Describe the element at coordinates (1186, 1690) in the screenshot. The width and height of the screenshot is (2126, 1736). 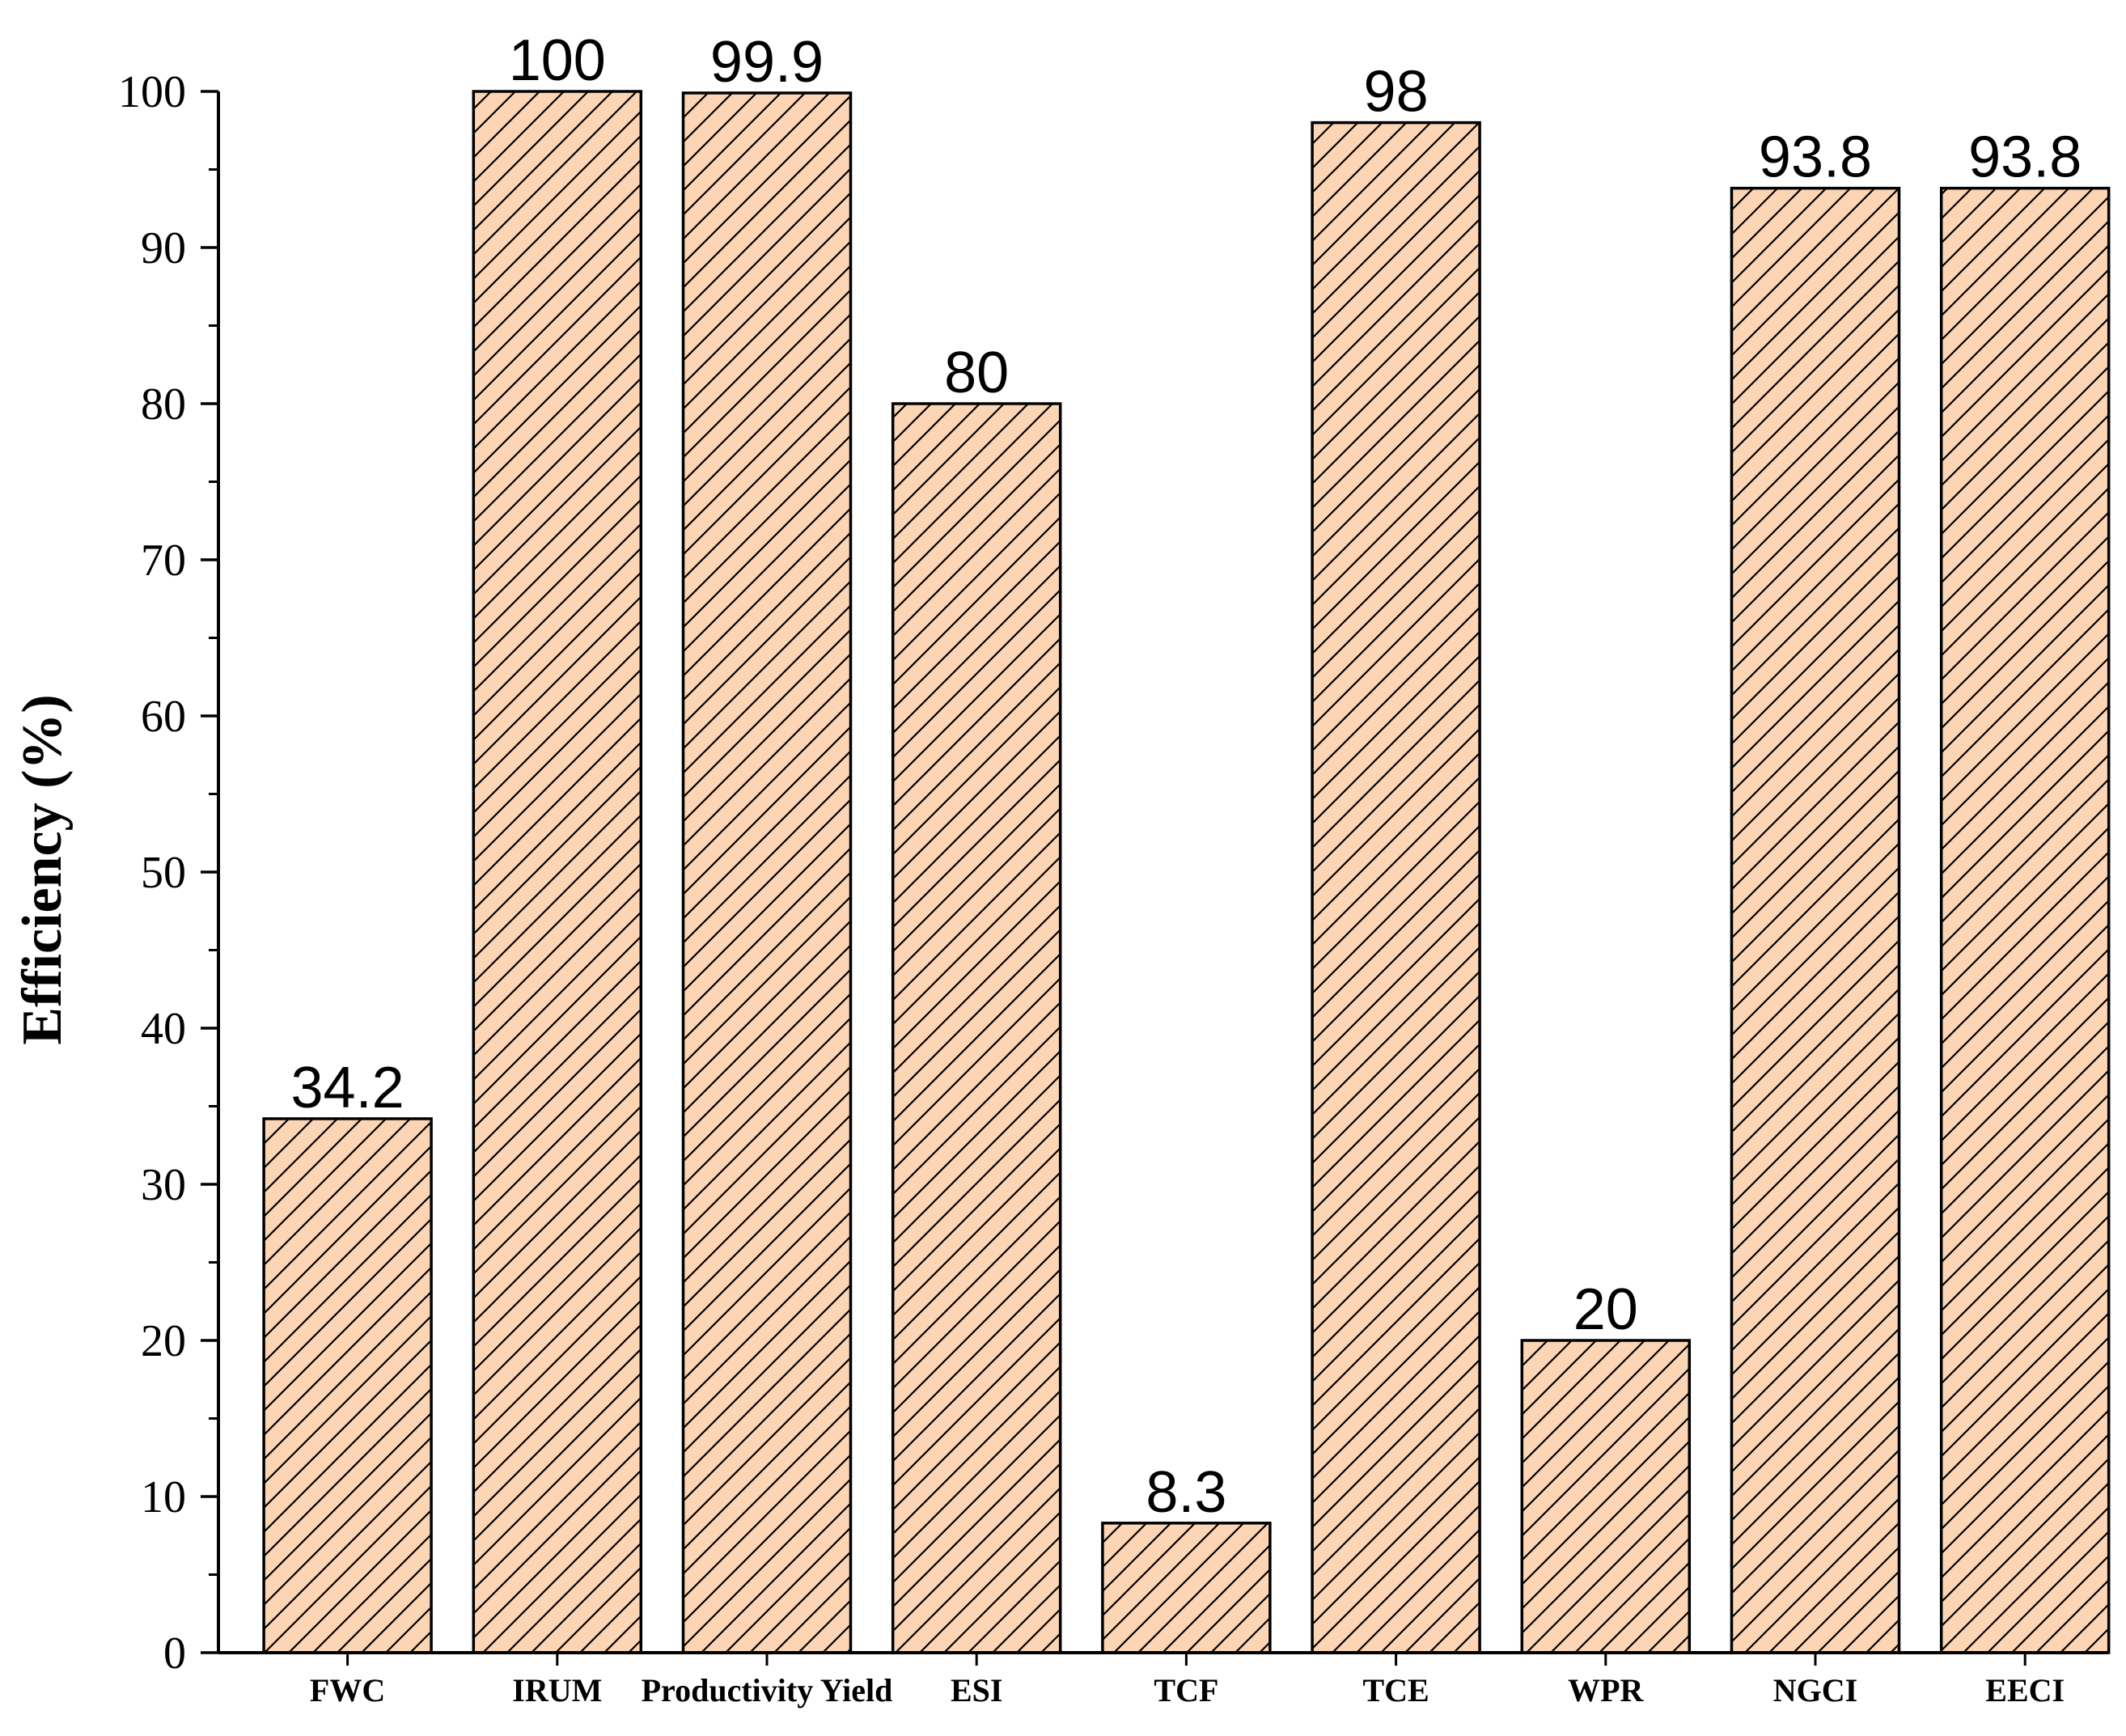
I see `x-tick-label: TCF` at that location.